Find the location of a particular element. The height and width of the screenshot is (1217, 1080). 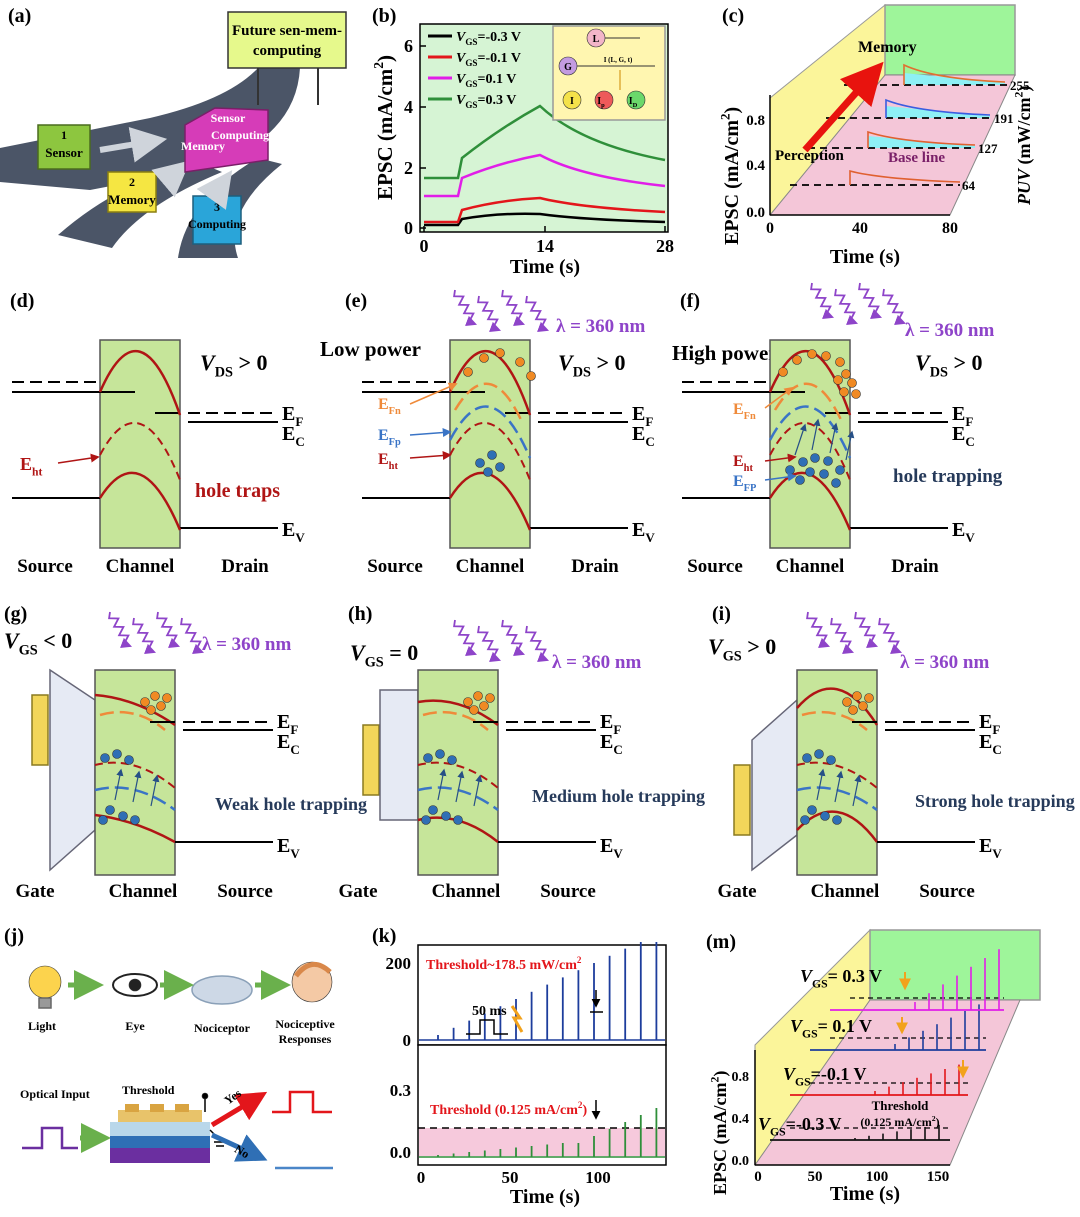

label: I is located at coordinates (572, 101).